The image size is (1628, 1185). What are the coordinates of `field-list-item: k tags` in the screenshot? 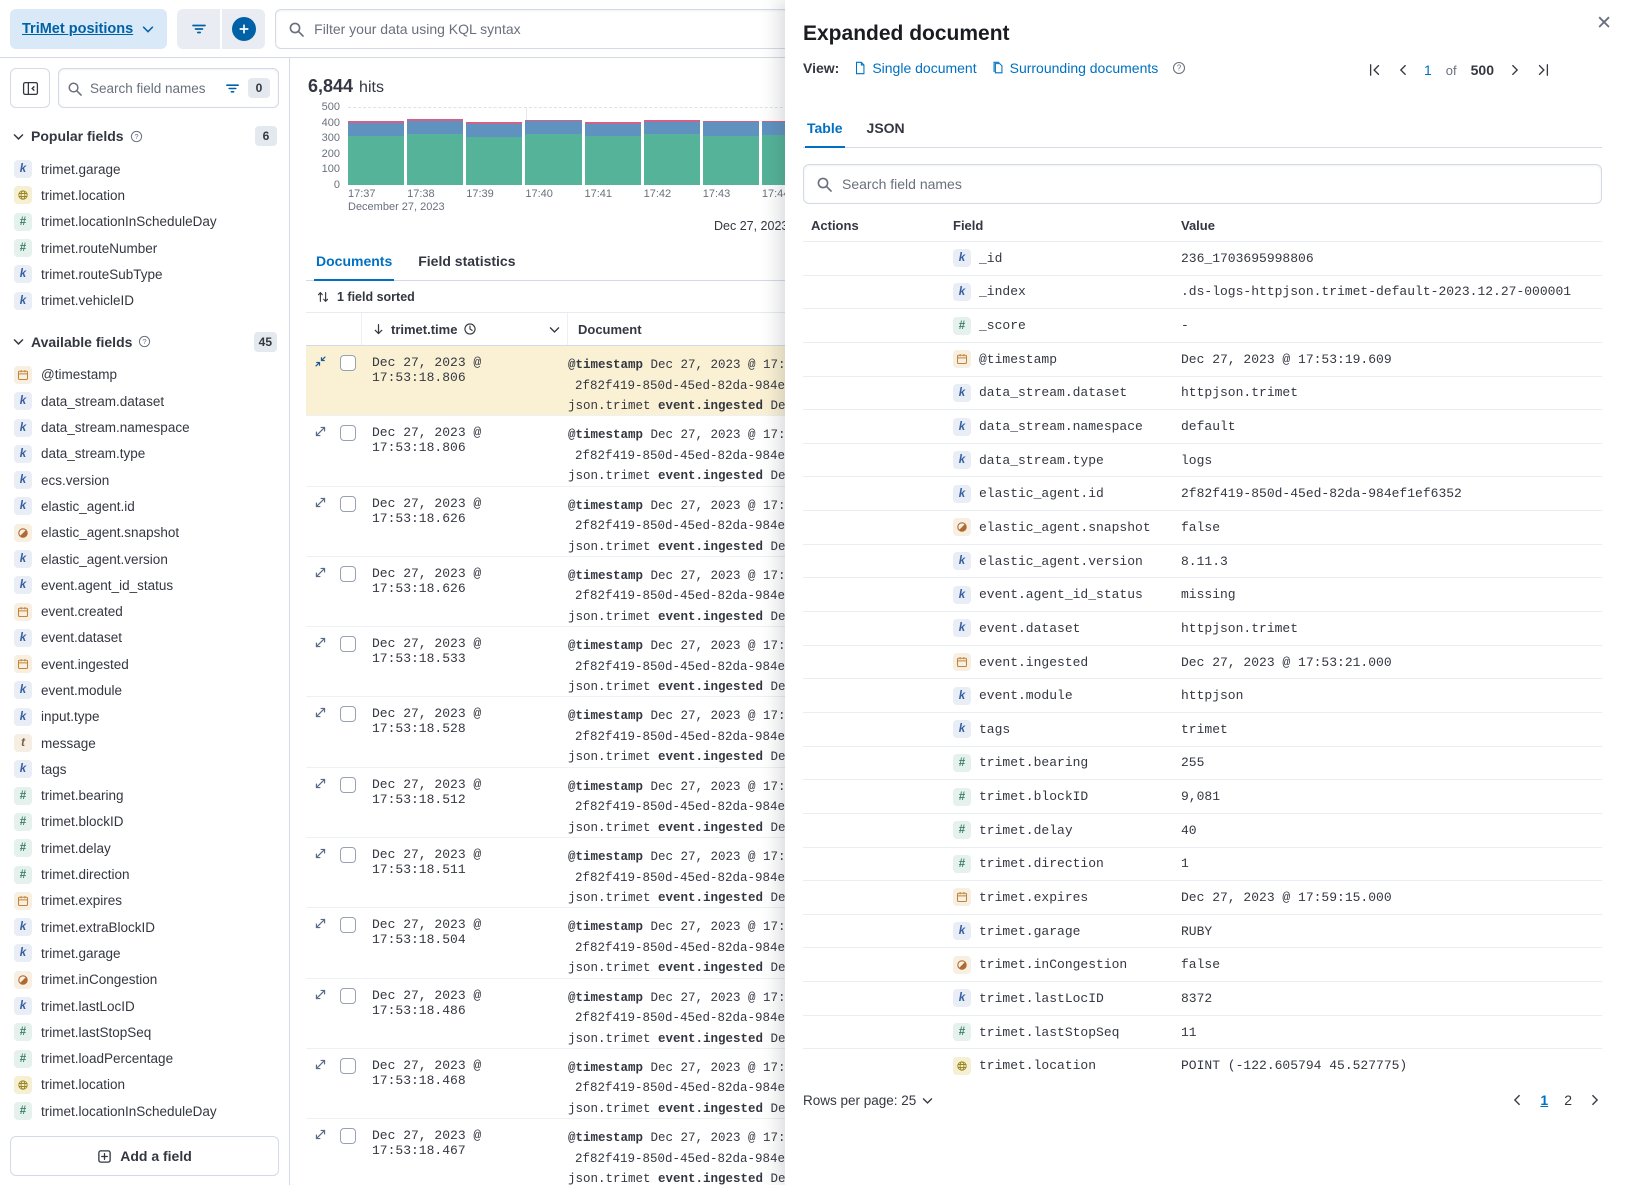 It's located at (144, 769).